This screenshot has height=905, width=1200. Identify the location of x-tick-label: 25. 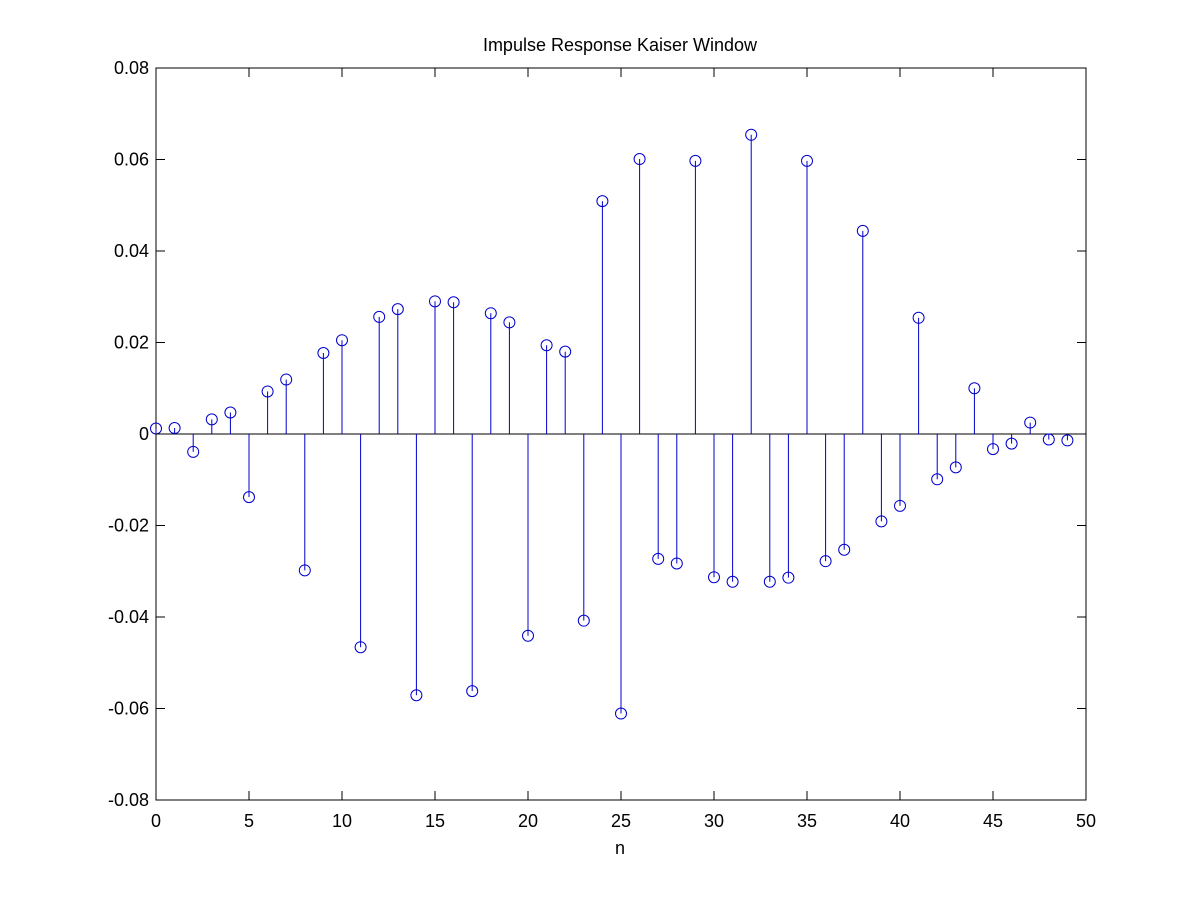
(621, 821).